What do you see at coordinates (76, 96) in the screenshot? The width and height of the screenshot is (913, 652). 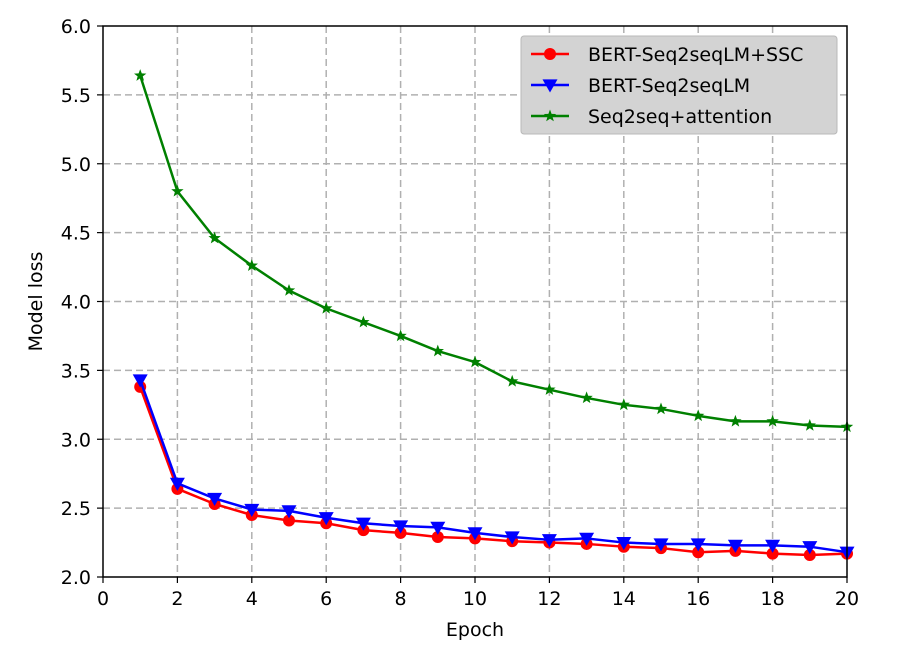 I see `y-tick-label: 5.5` at bounding box center [76, 96].